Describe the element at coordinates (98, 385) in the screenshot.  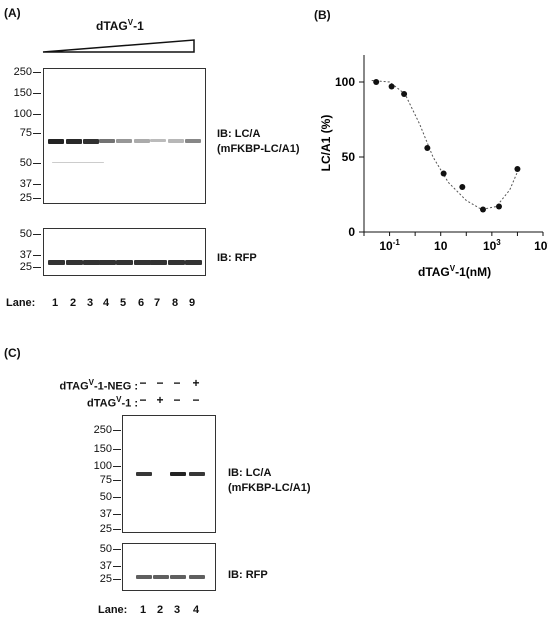
I see `panel-c-treatment-neg-label: dTAGV-1-NEG :` at that location.